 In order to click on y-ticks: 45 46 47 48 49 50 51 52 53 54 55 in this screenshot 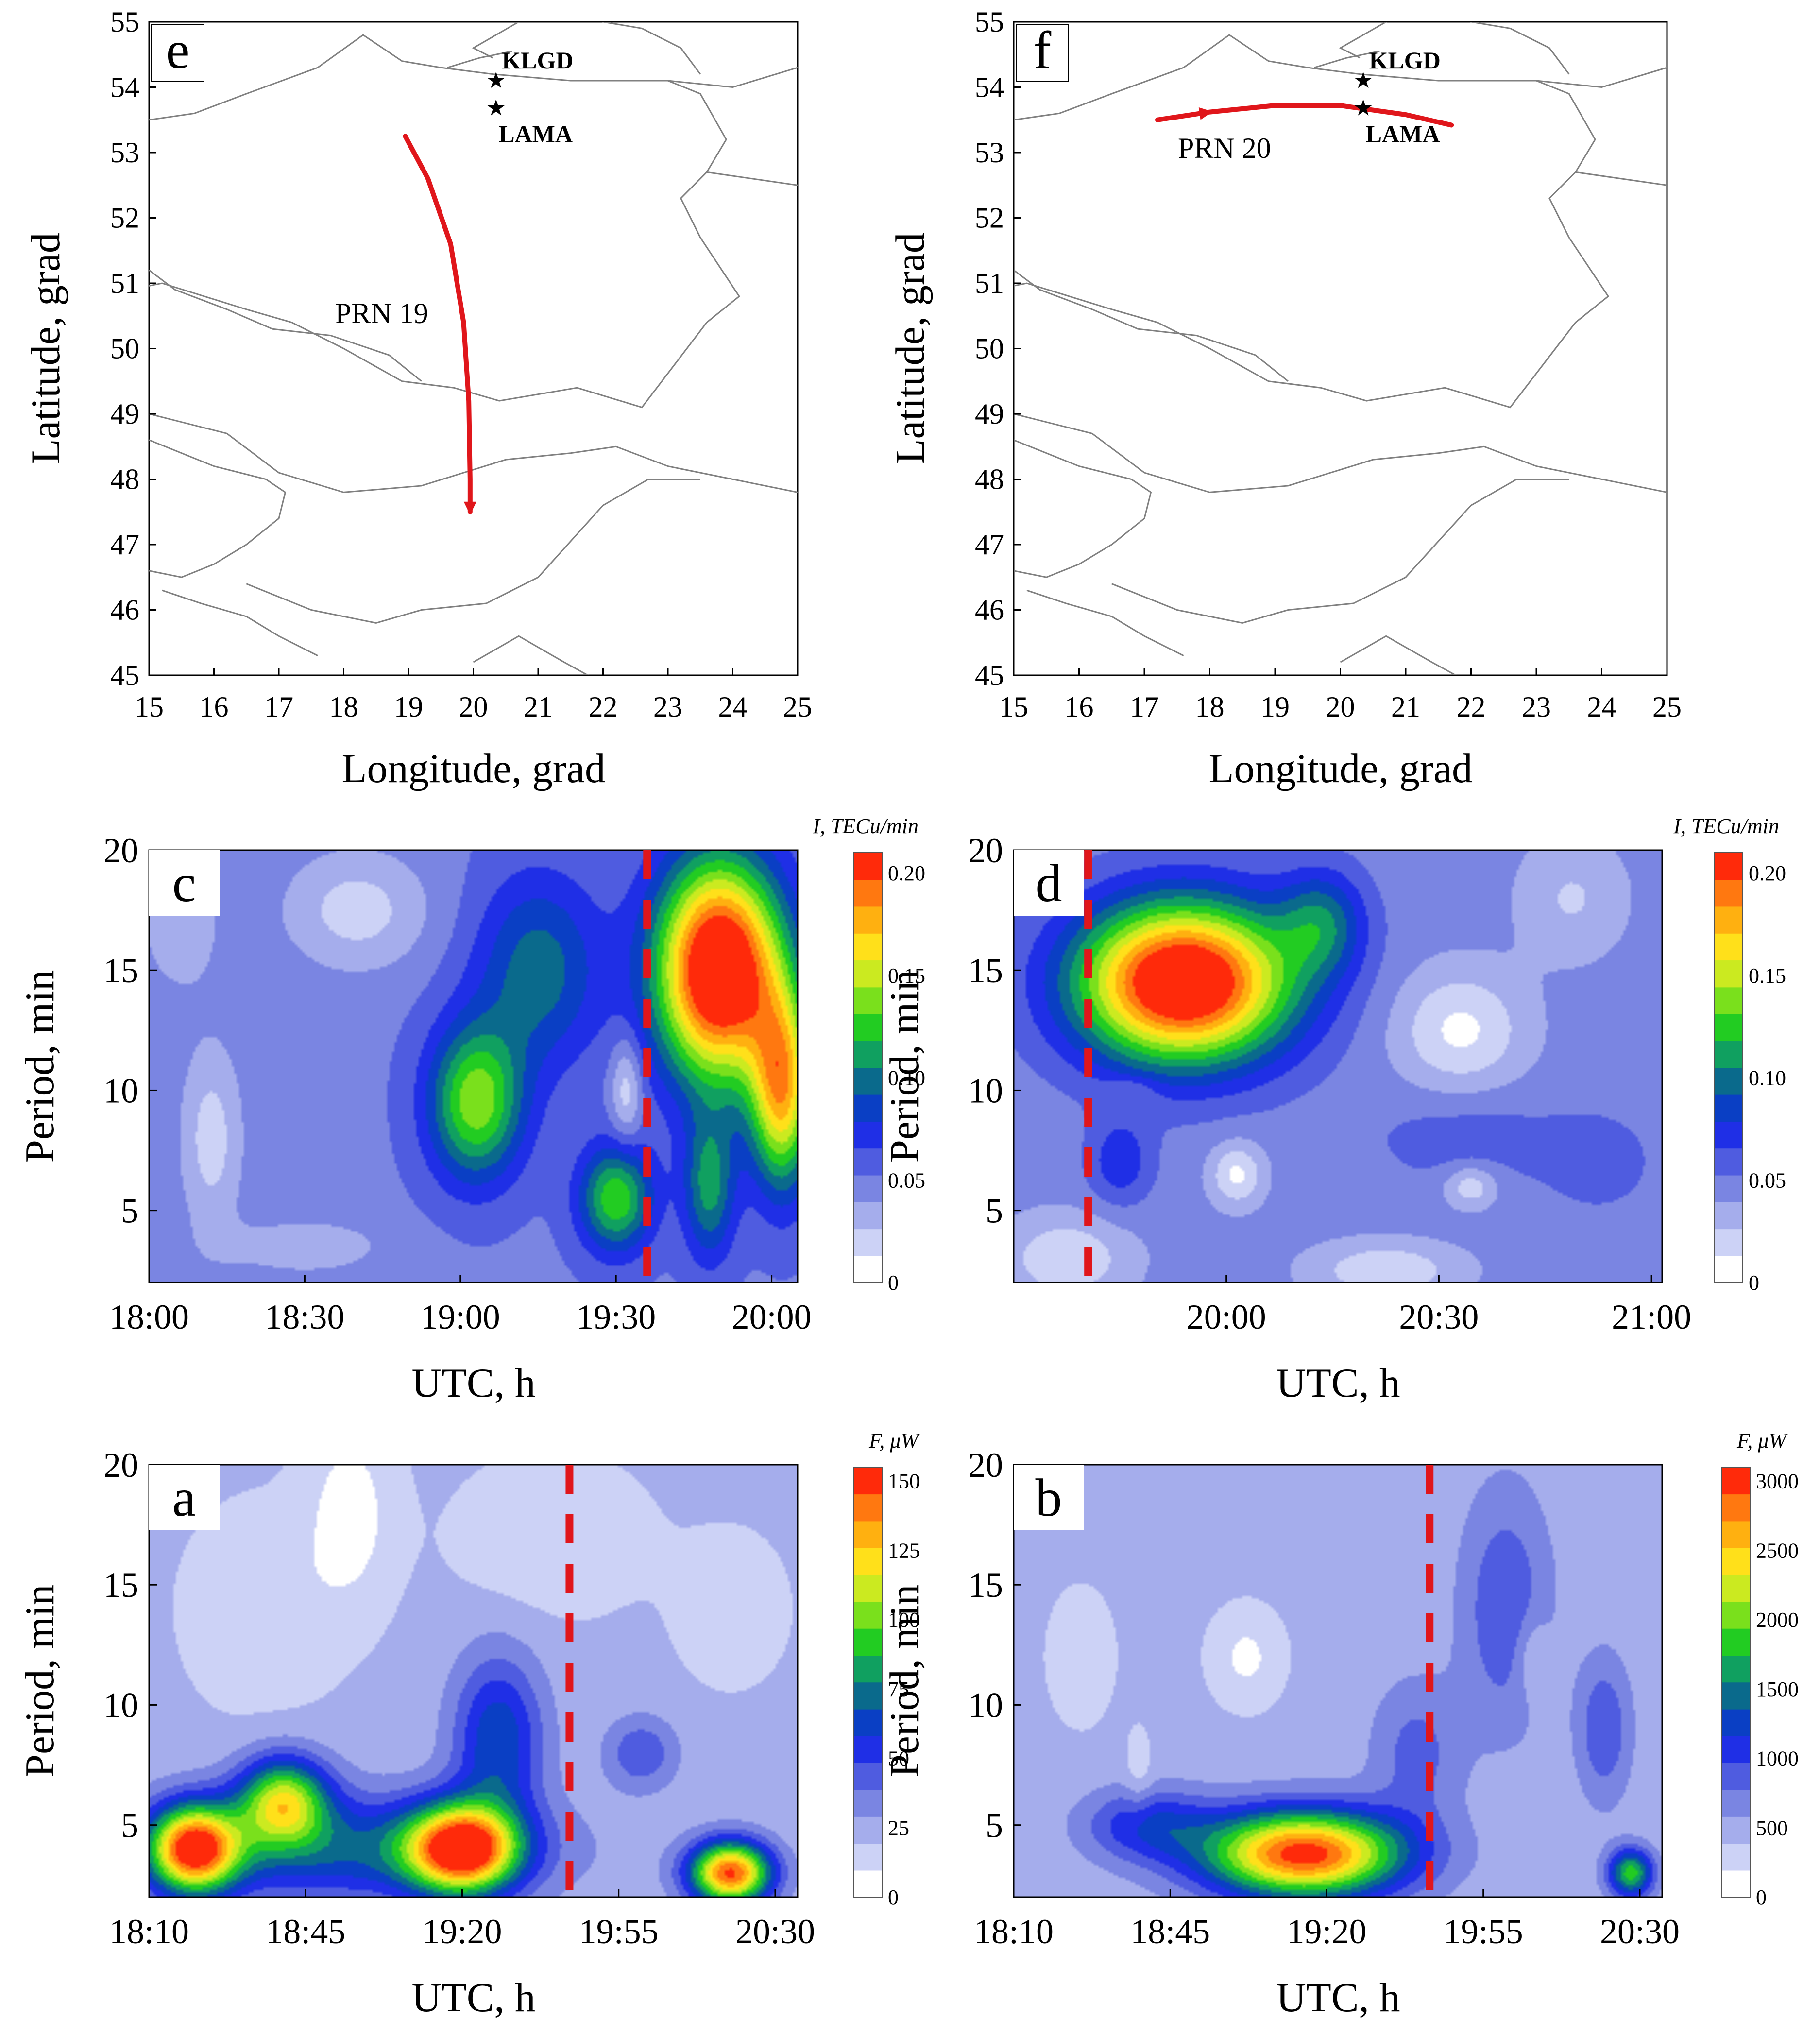, I will do `click(133, 348)`.